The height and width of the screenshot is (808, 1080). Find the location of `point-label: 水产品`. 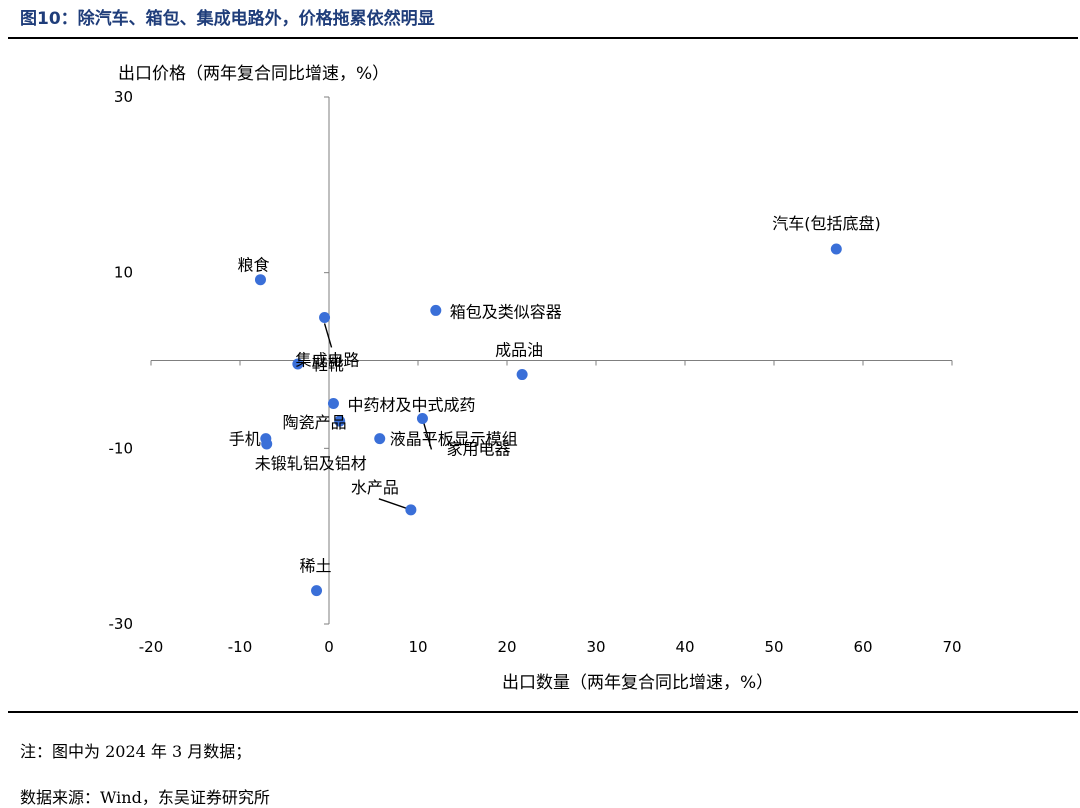

point-label: 水产品 is located at coordinates (375, 487).